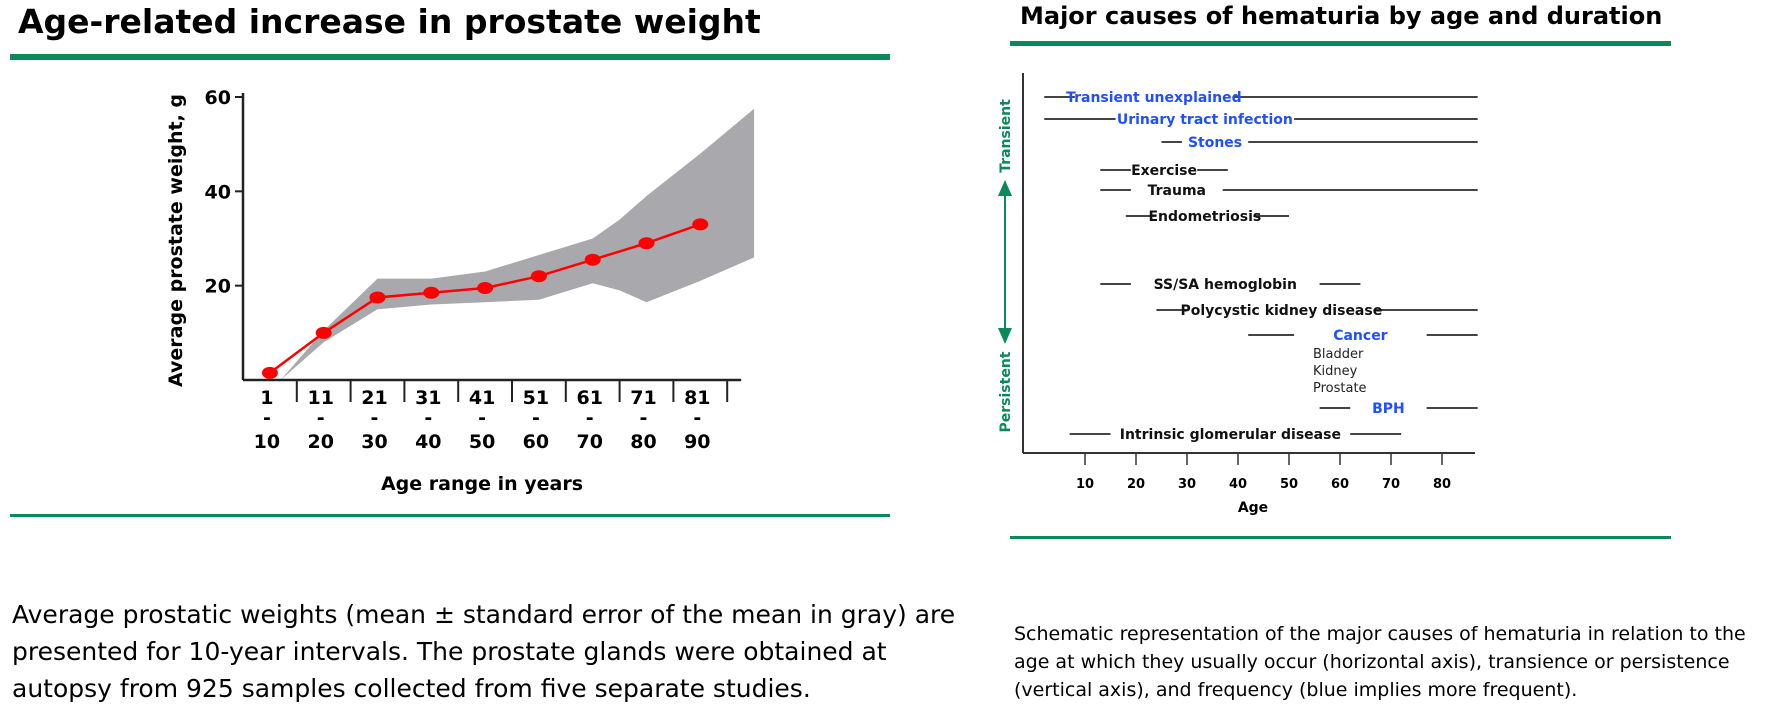 This screenshot has width=1766, height=714. I want to click on x-tick-label-bottom: 30, so click(374, 442).